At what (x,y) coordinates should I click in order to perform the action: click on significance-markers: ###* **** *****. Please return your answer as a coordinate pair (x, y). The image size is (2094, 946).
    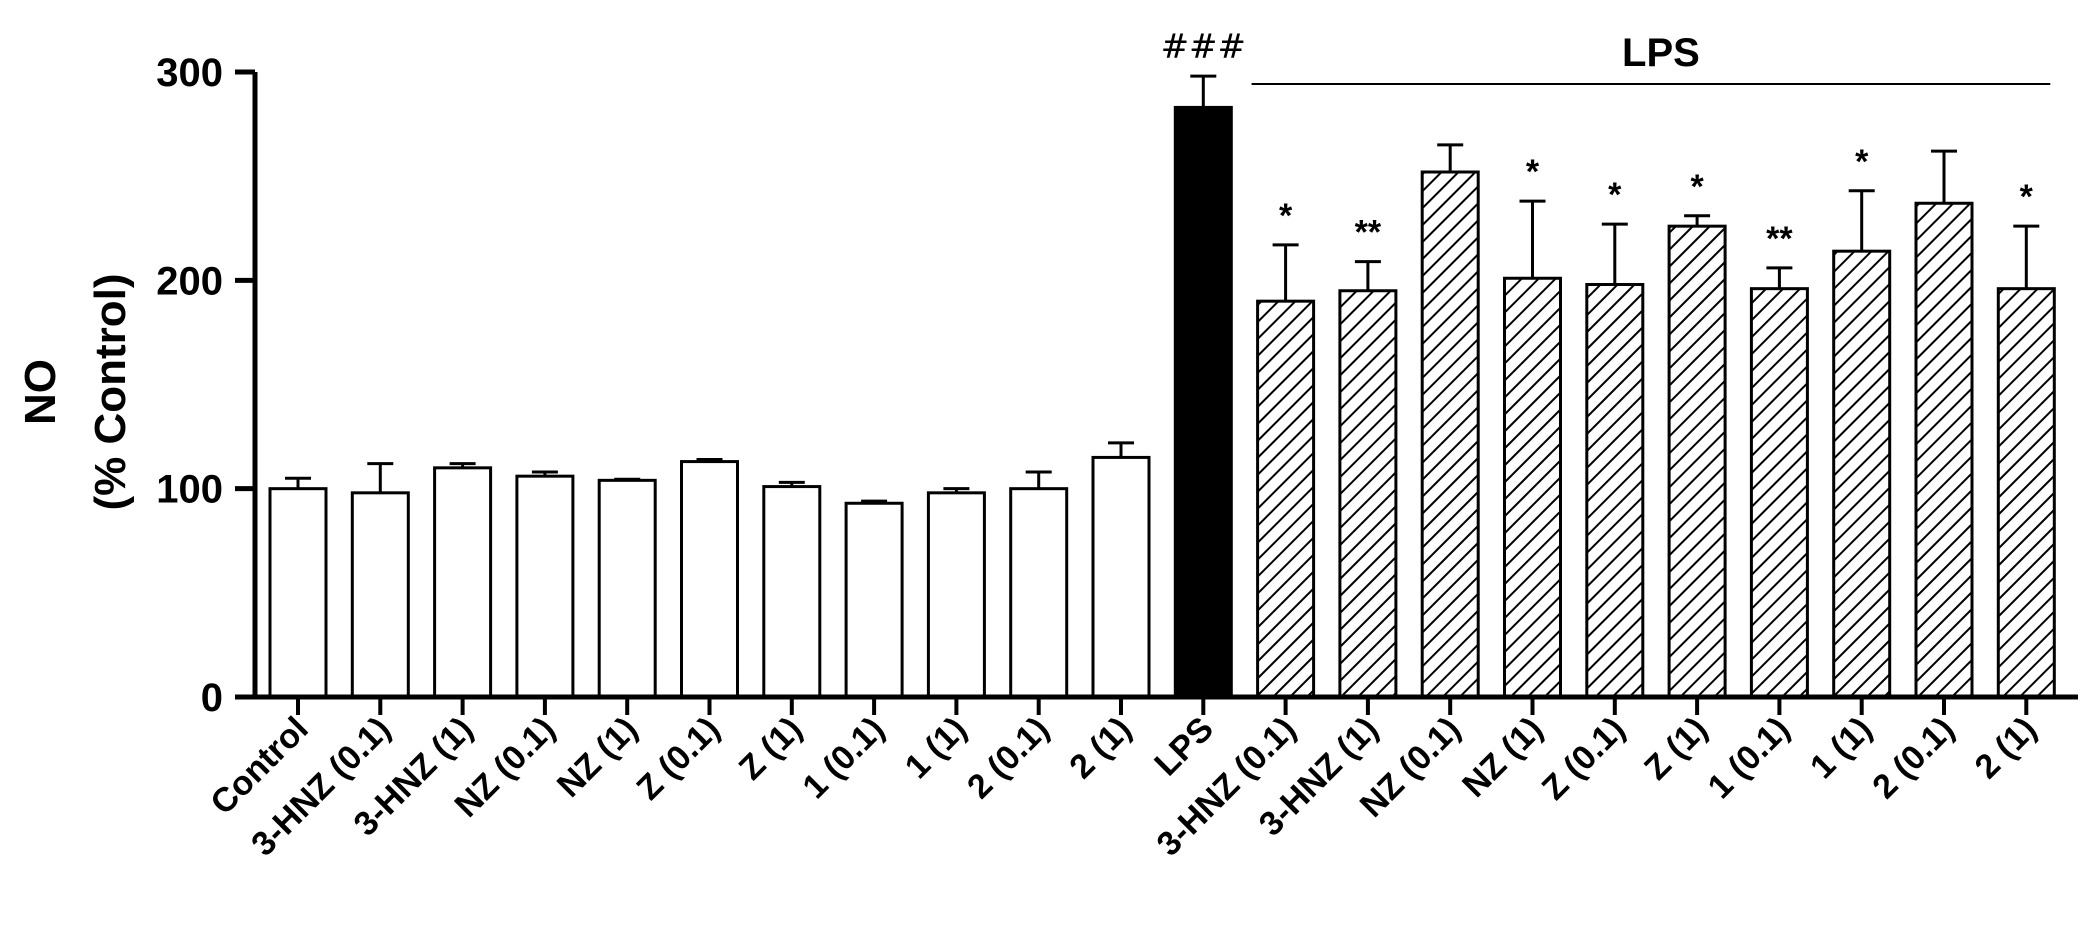
    Looking at the image, I should click on (1597, 142).